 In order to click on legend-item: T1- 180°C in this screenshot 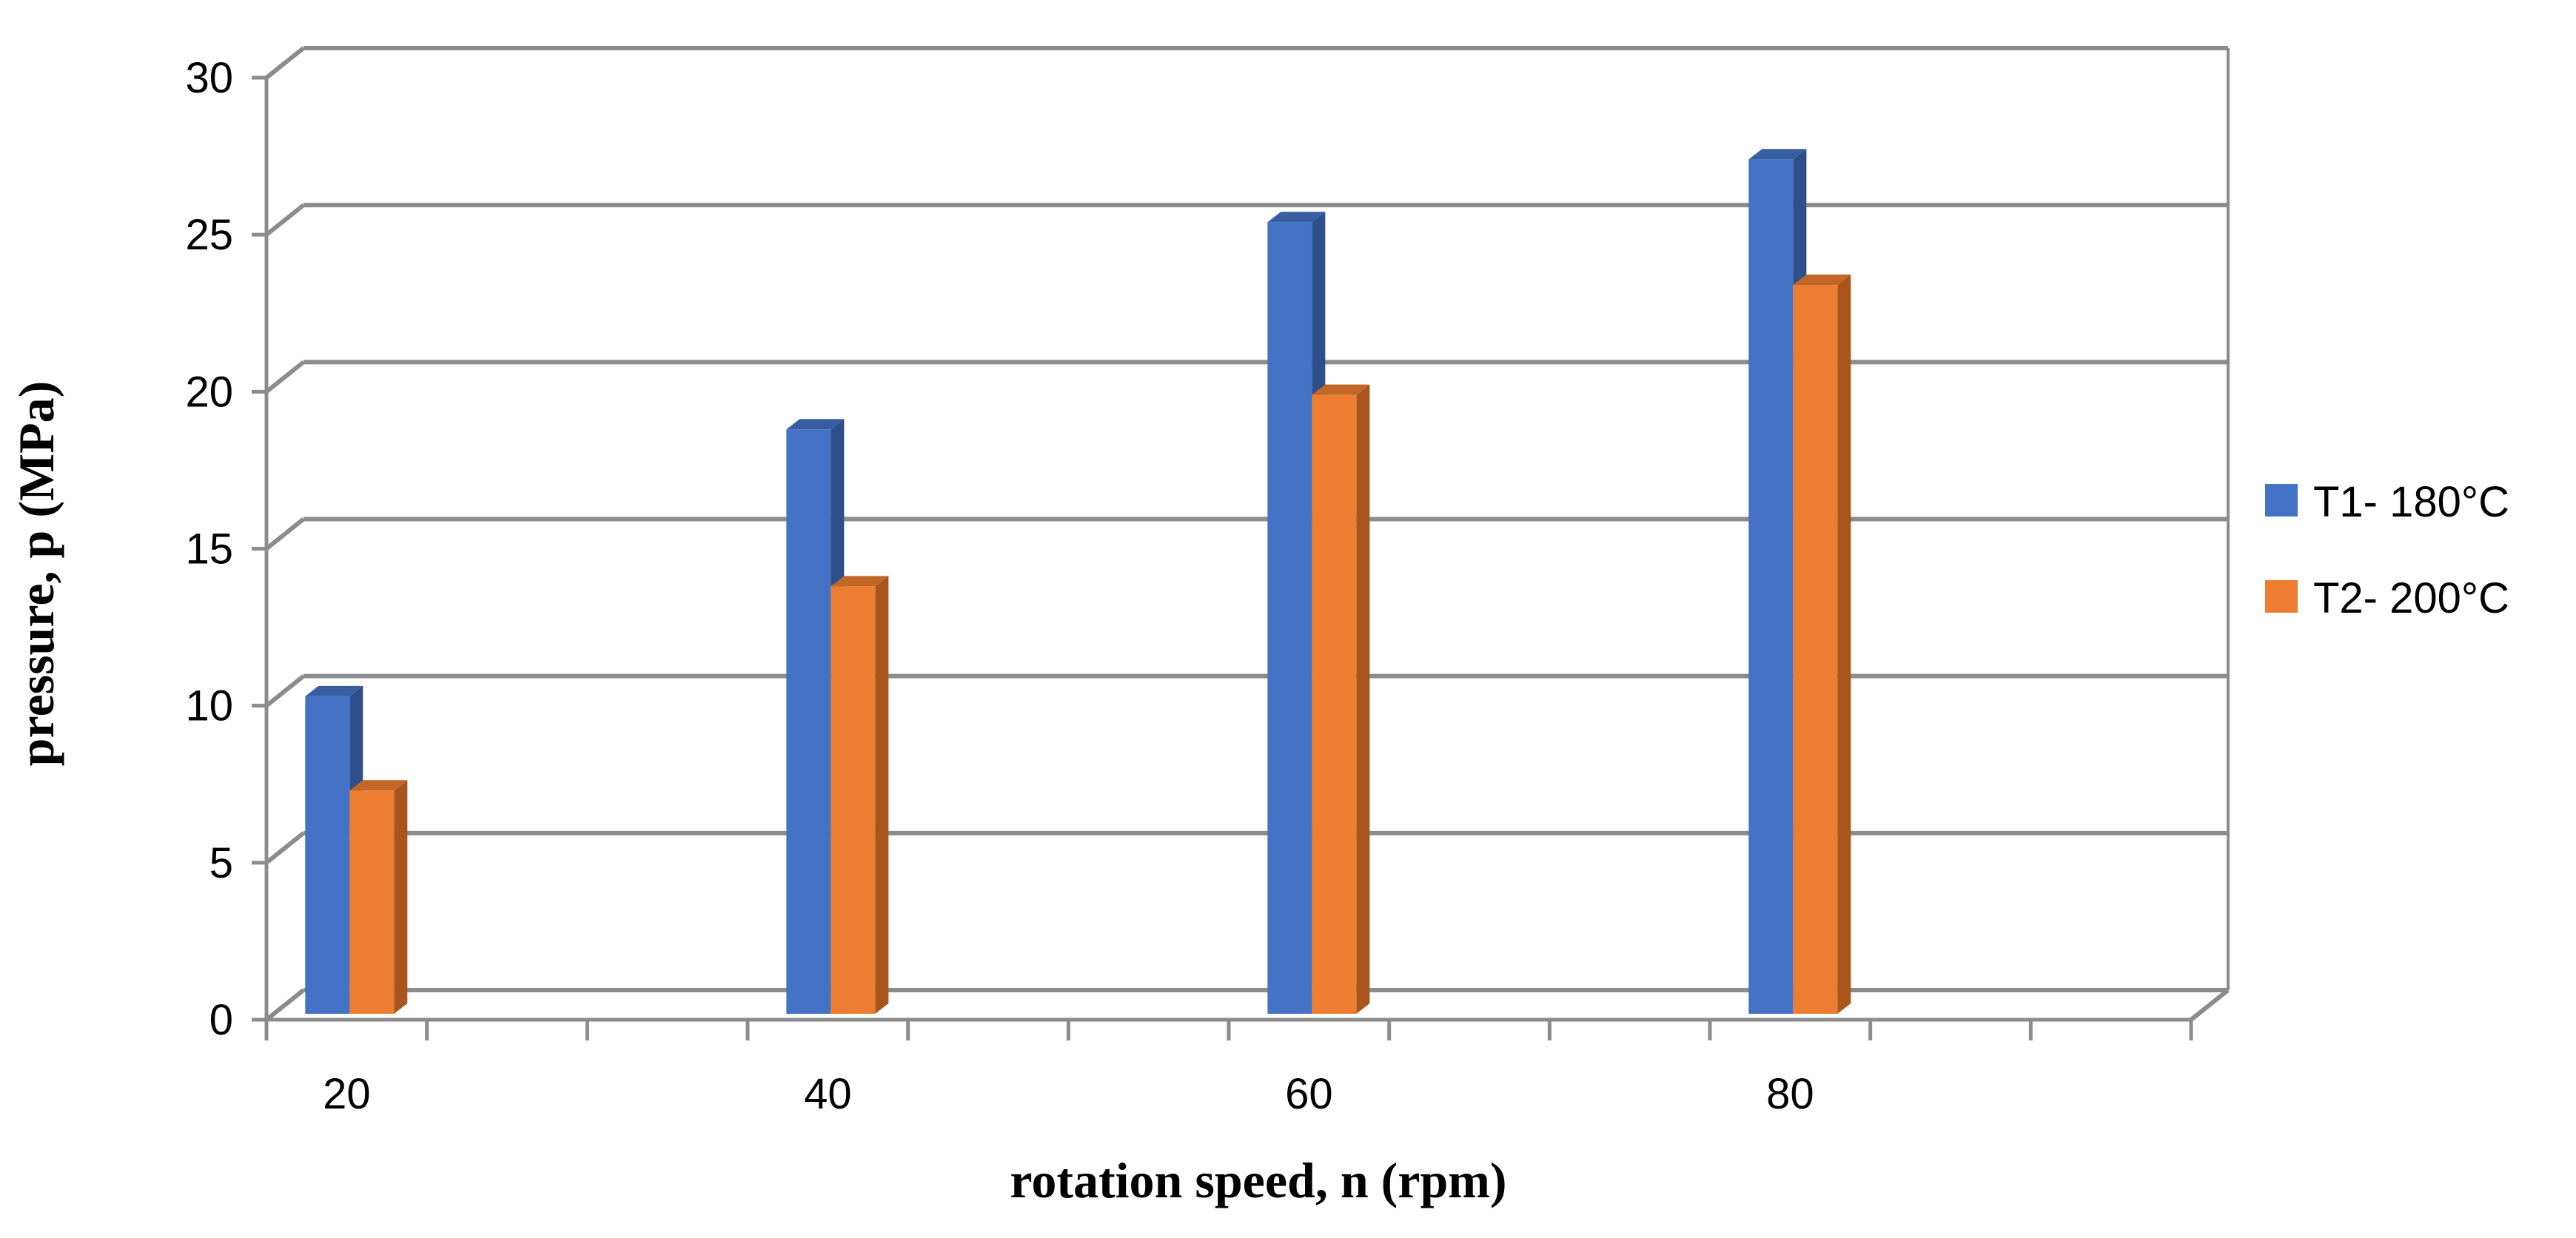, I will do `click(2387, 502)`.